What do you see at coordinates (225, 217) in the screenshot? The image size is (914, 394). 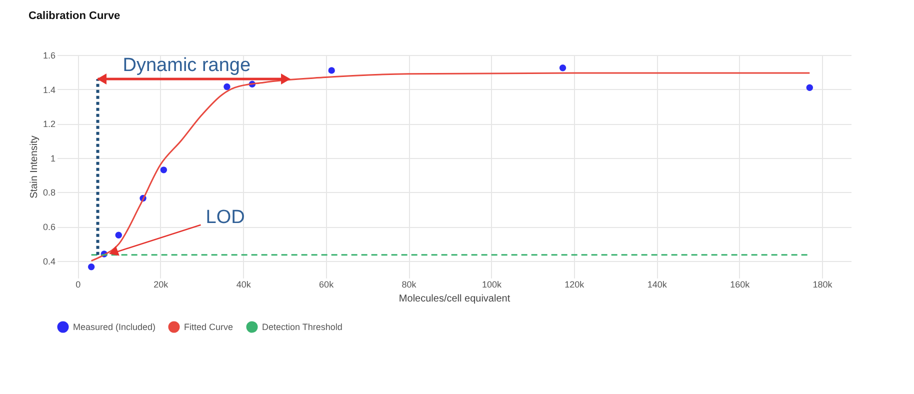 I see `annotation: LOD` at bounding box center [225, 217].